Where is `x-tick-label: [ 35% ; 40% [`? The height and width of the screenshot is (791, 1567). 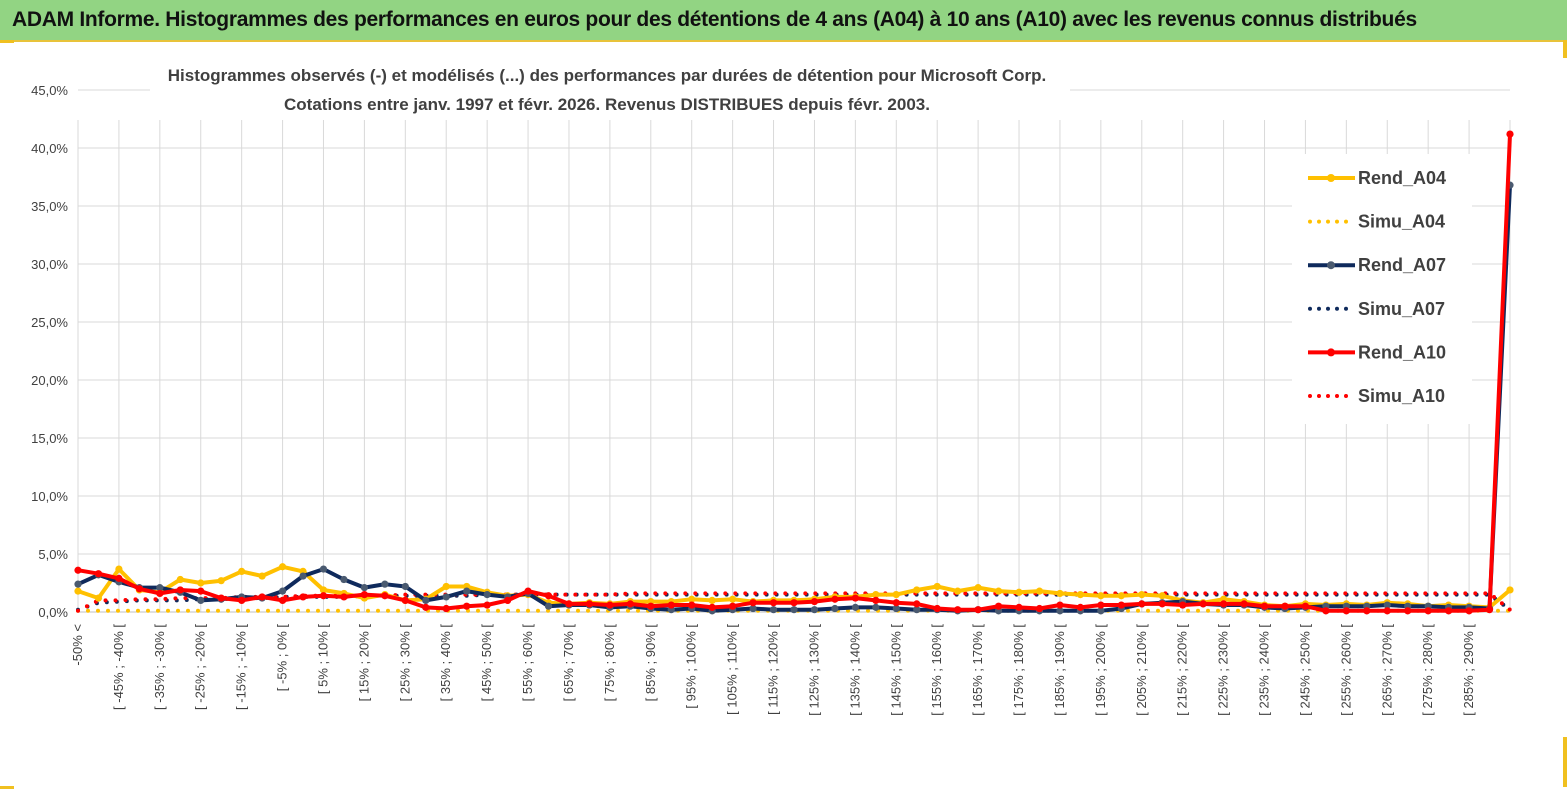 x-tick-label: [ 35% ; 40% [ is located at coordinates (445, 663).